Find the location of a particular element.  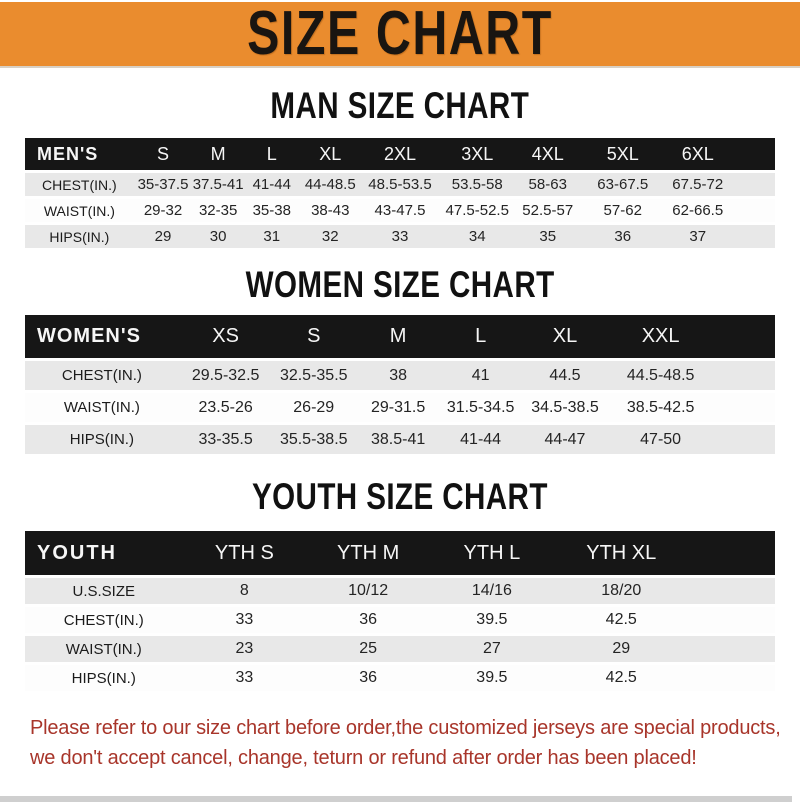

size-chart-banner: SIZE CHART is located at coordinates (400, 35).